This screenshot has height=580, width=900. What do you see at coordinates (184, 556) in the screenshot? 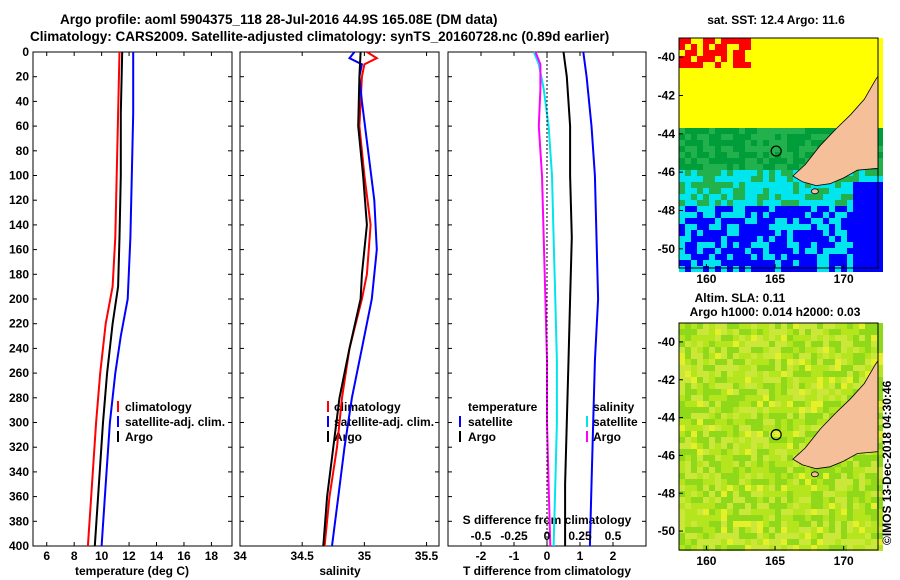
I see `x-tick-label: 16` at bounding box center [184, 556].